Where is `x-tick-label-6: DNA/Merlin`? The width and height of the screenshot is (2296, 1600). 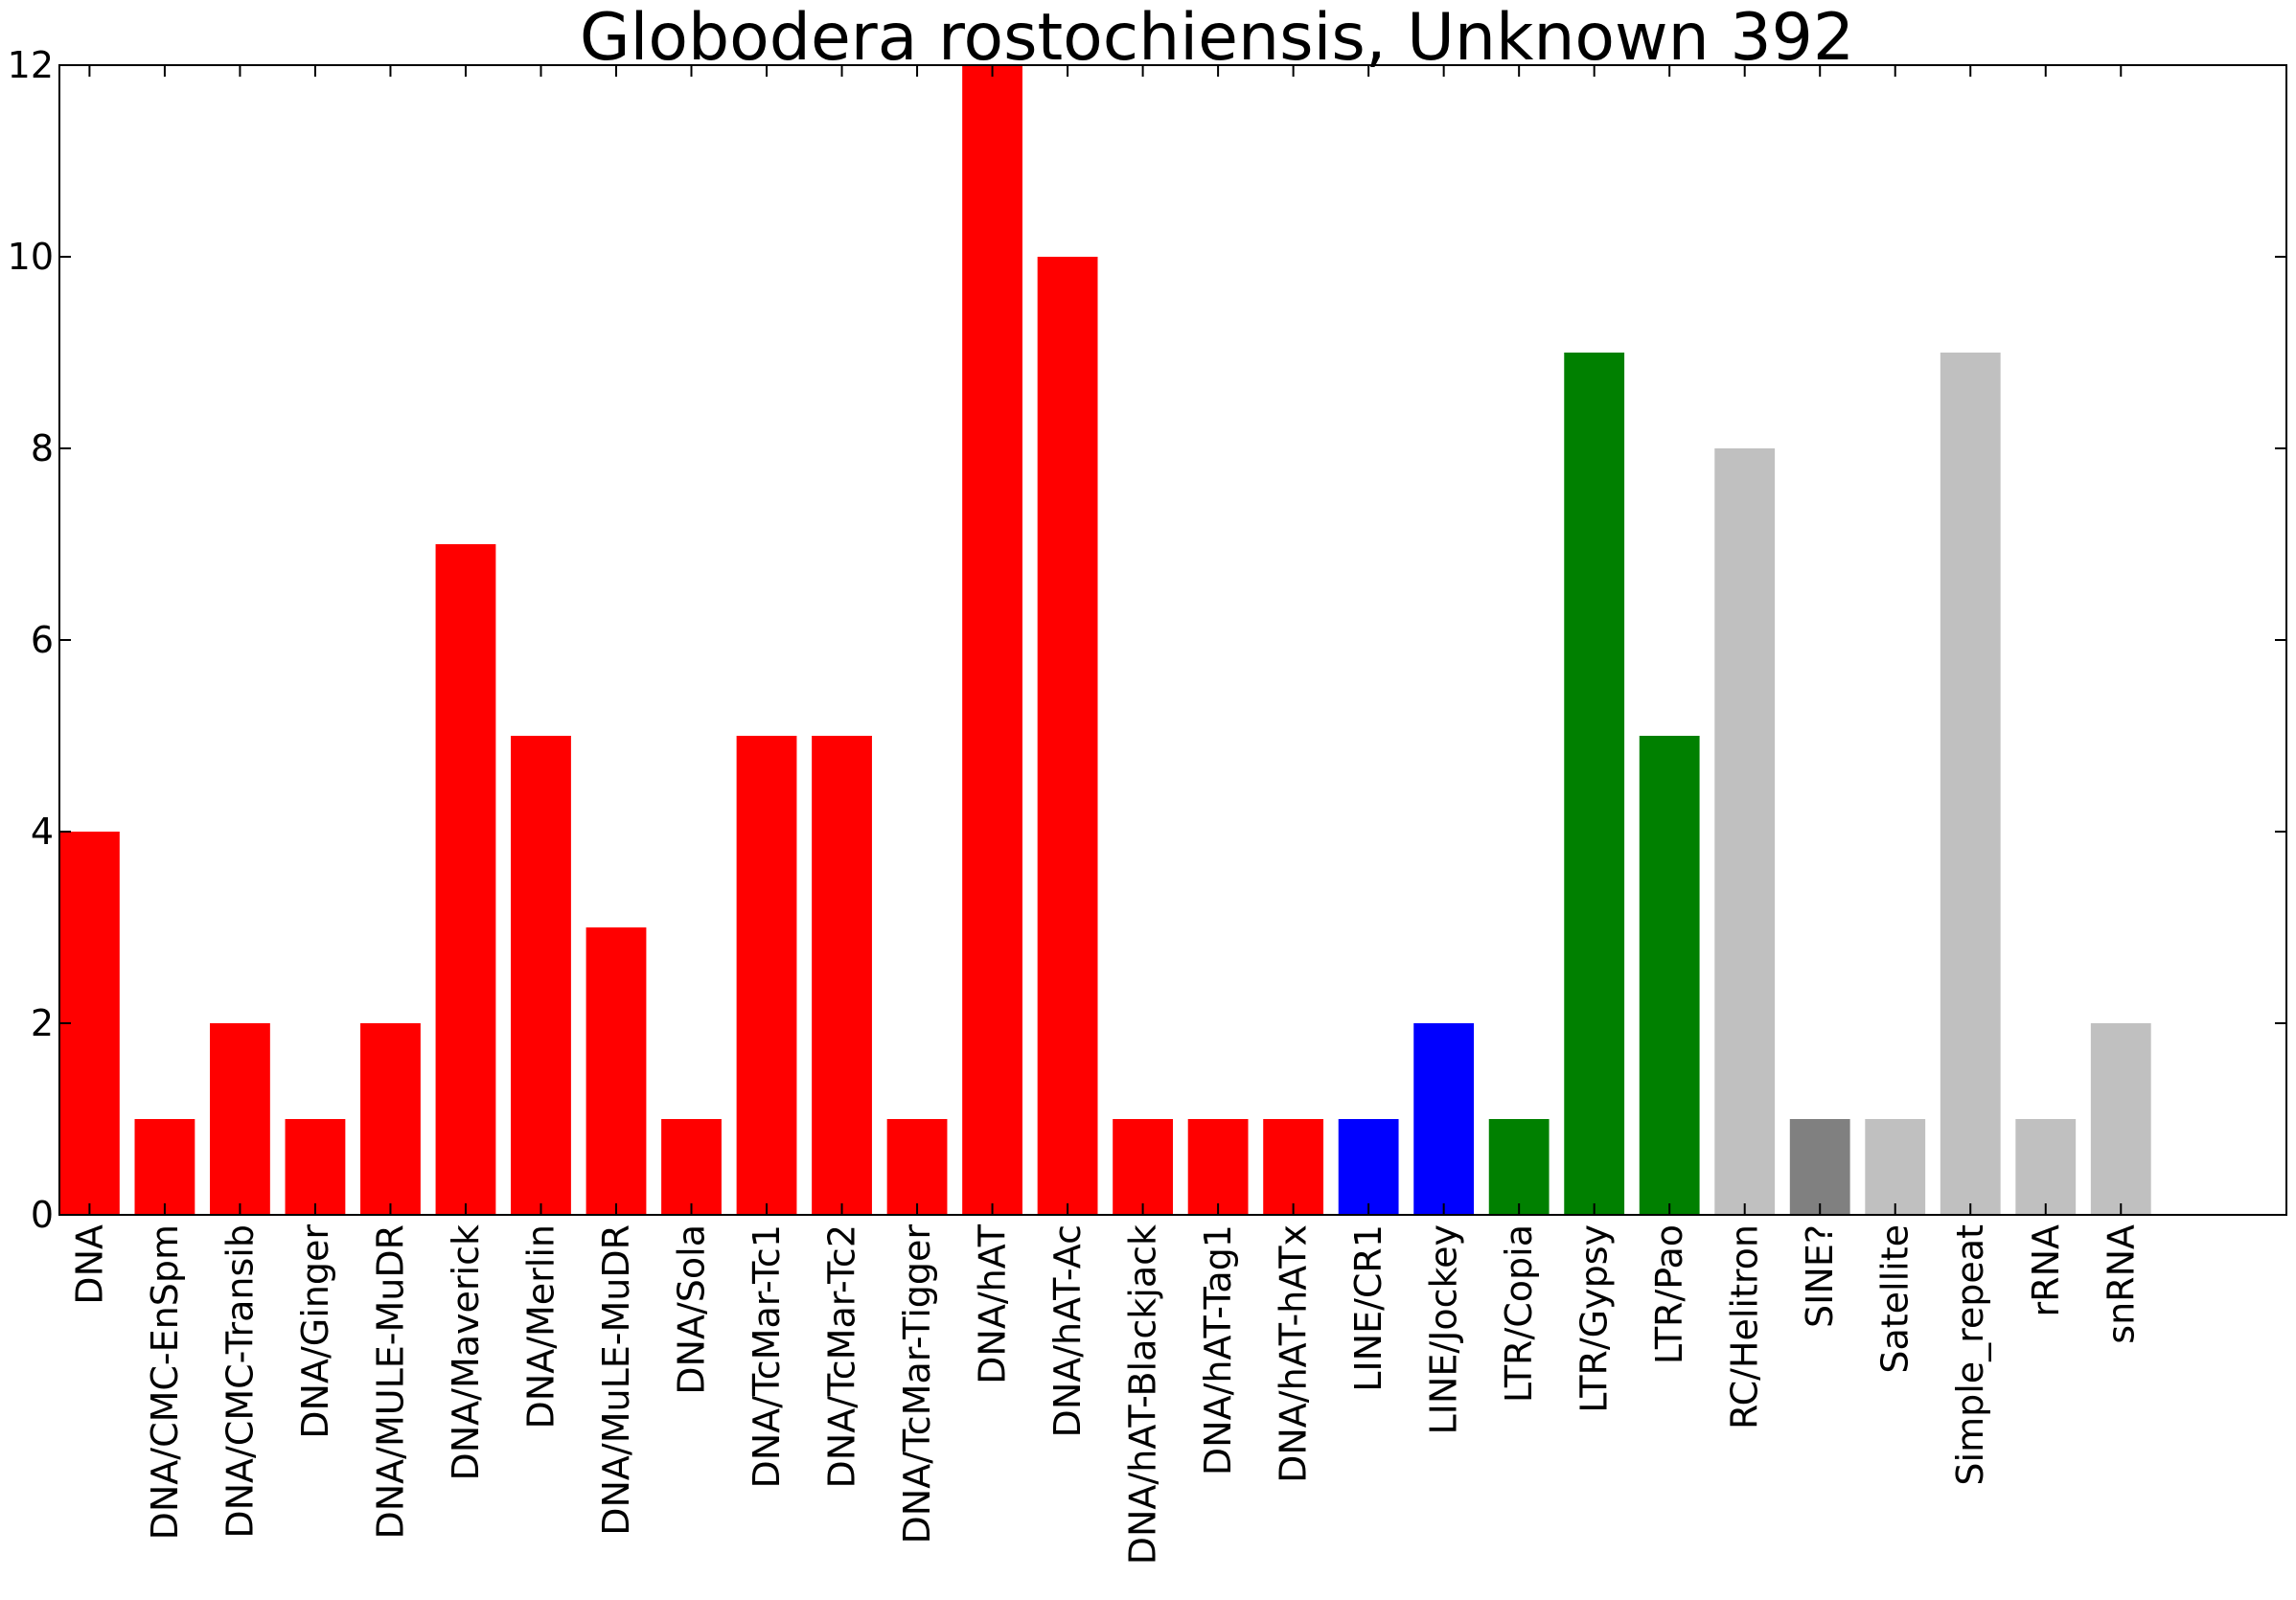 x-tick-label-6: DNA/Merlin is located at coordinates (540, 1326).